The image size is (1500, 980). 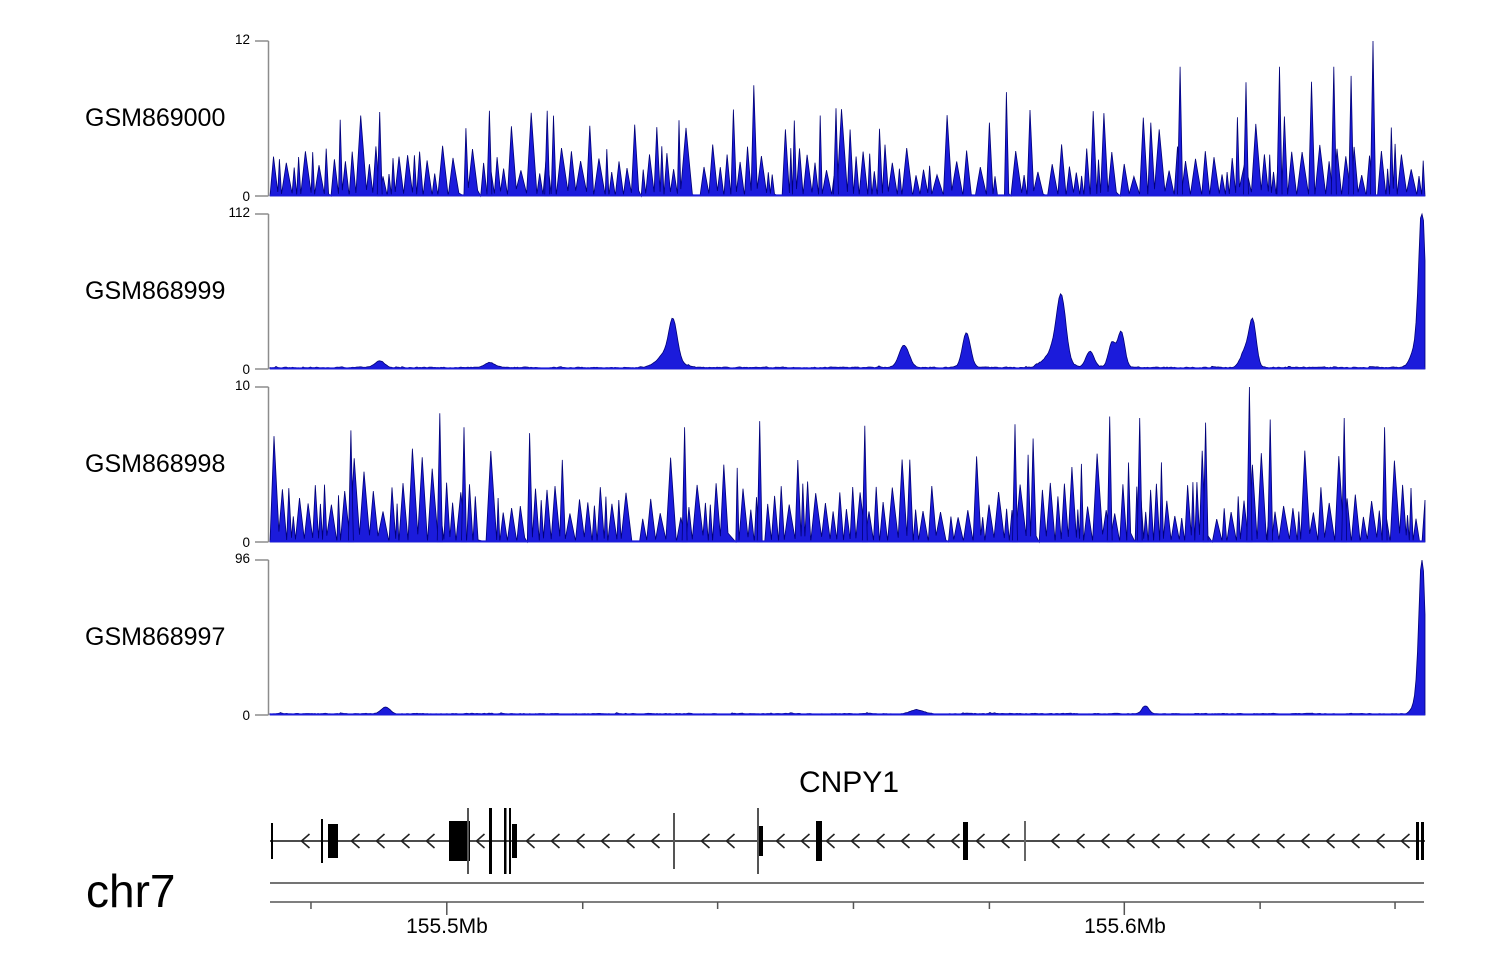 What do you see at coordinates (155, 291) in the screenshot?
I see `track-label-gsm868999: GSM868999` at bounding box center [155, 291].